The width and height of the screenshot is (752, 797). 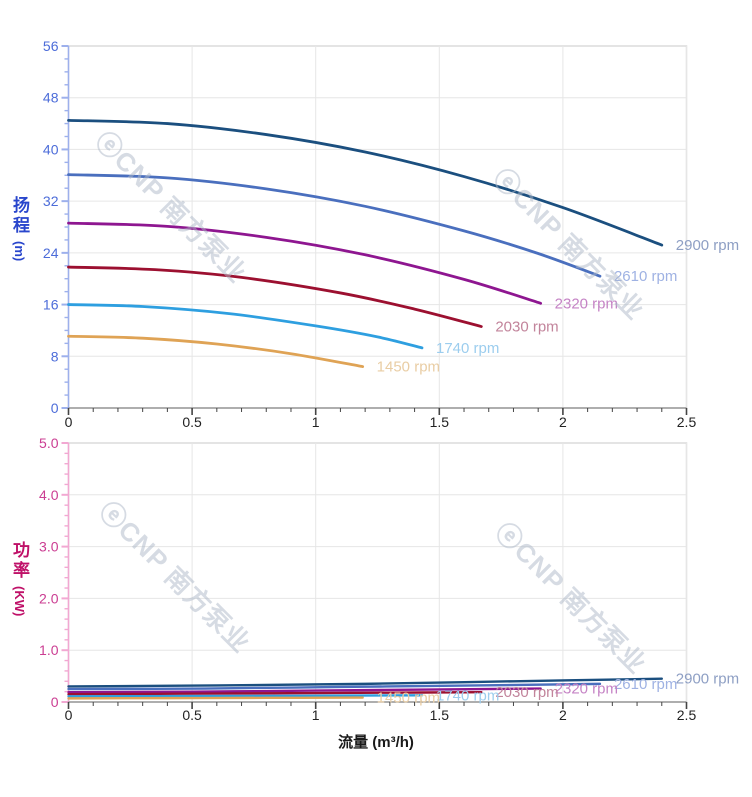 What do you see at coordinates (687, 422) in the screenshot?
I see `head-curves-x-tick-label: 2.5` at bounding box center [687, 422].